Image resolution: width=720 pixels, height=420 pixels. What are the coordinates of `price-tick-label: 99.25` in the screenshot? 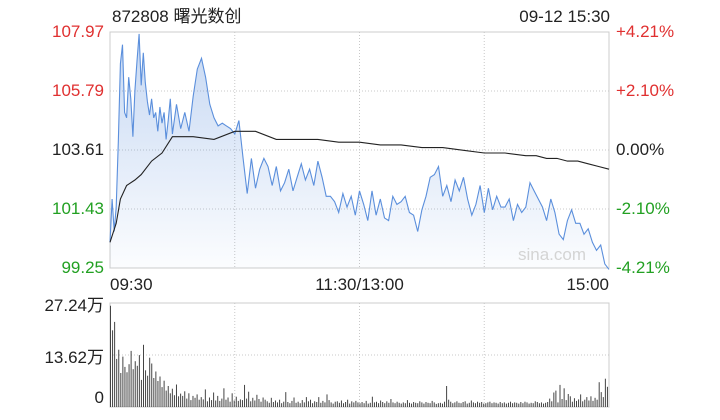 It's located at (82, 267).